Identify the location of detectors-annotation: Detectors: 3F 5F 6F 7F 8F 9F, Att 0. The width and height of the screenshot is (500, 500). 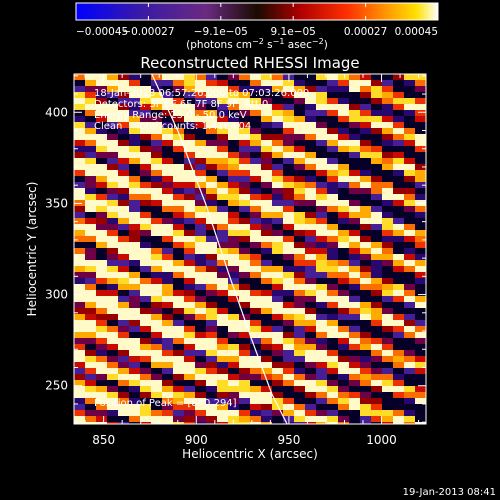
(181, 104).